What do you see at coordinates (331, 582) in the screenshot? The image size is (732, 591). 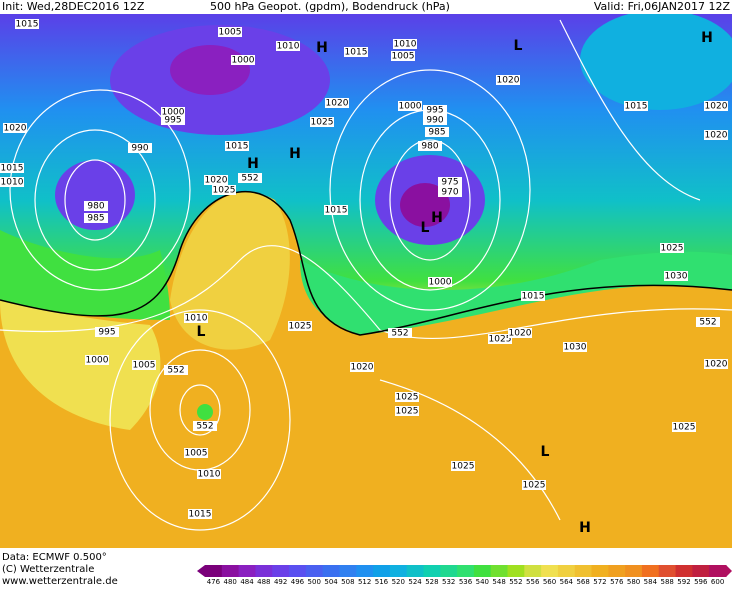 I see `legend-label: 504` at bounding box center [331, 582].